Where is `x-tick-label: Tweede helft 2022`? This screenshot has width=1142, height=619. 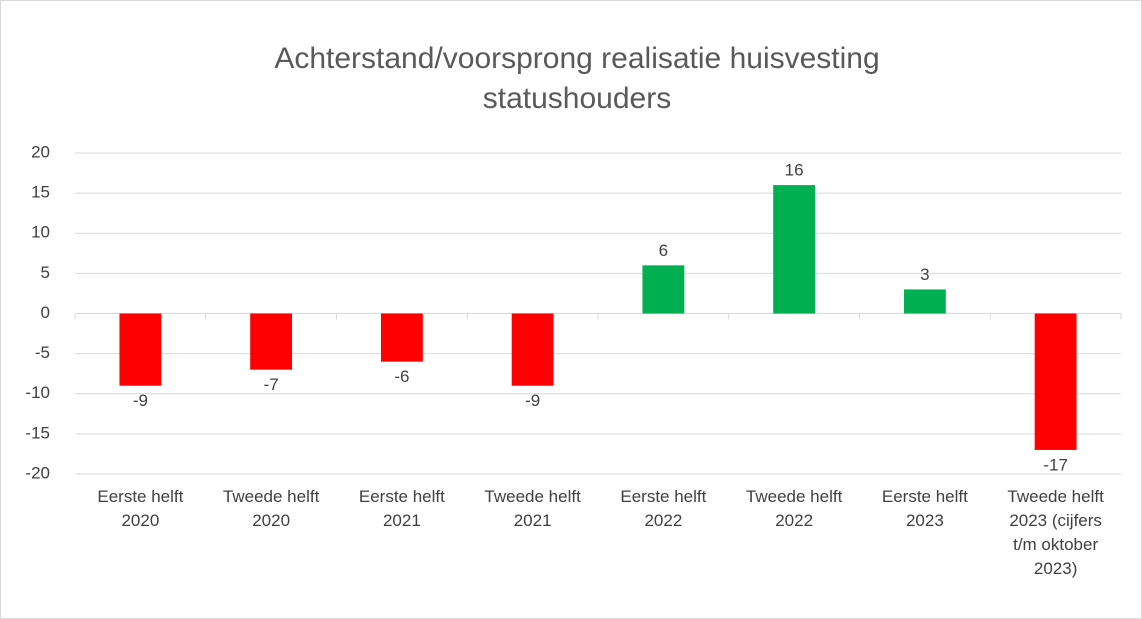 x-tick-label: Tweede helft 2022 is located at coordinates (794, 508).